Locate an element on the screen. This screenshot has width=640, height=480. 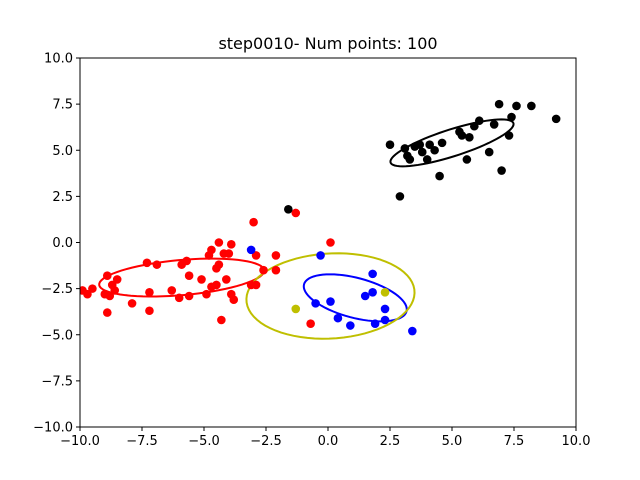
y-tick-label: 7.5 is located at coordinates (62, 105).